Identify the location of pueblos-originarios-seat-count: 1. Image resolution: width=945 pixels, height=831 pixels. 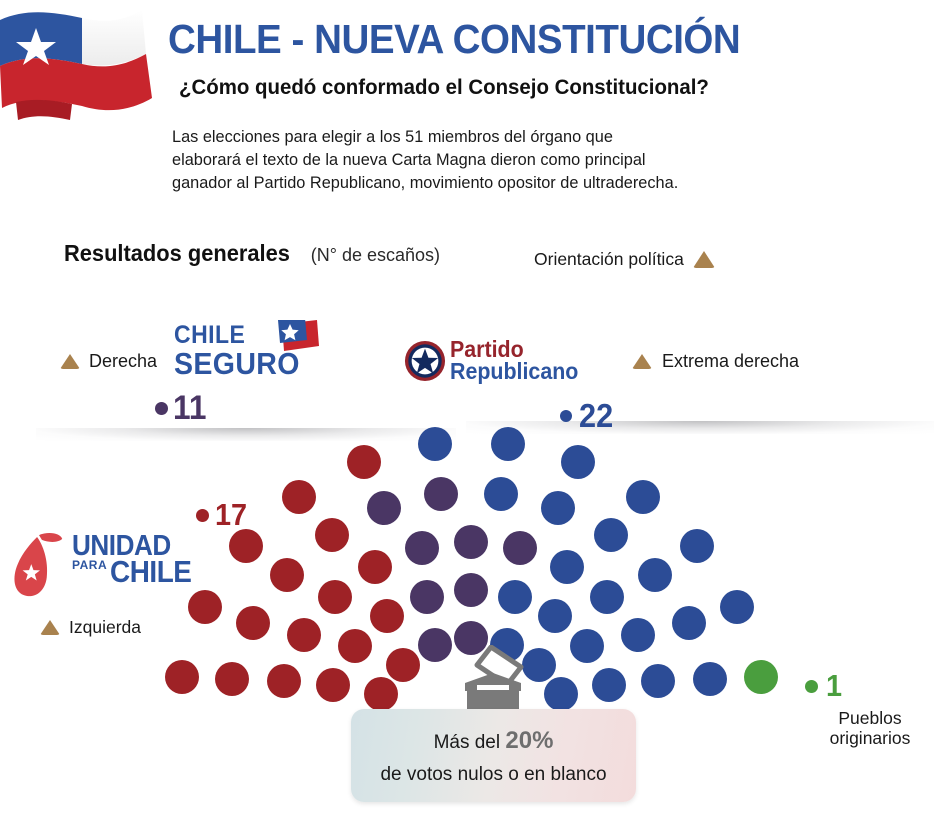
(824, 686).